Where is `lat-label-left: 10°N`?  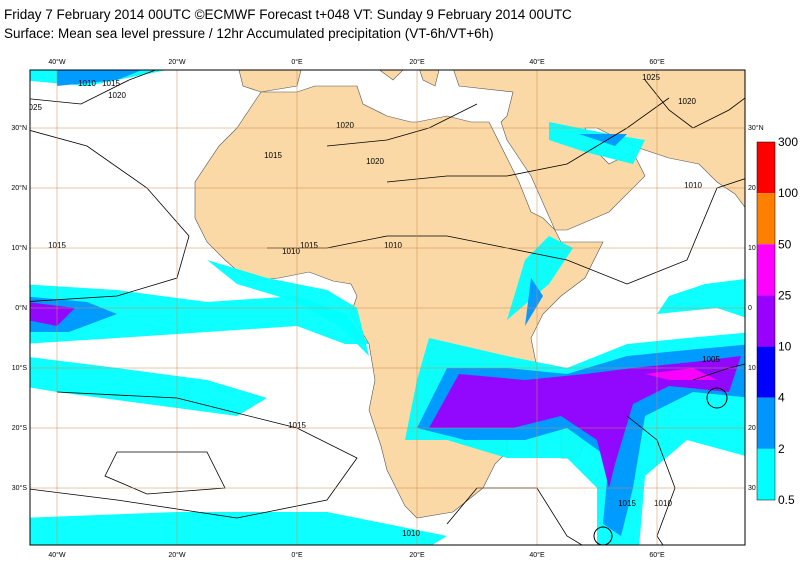 lat-label-left: 10°N is located at coordinates (19, 248).